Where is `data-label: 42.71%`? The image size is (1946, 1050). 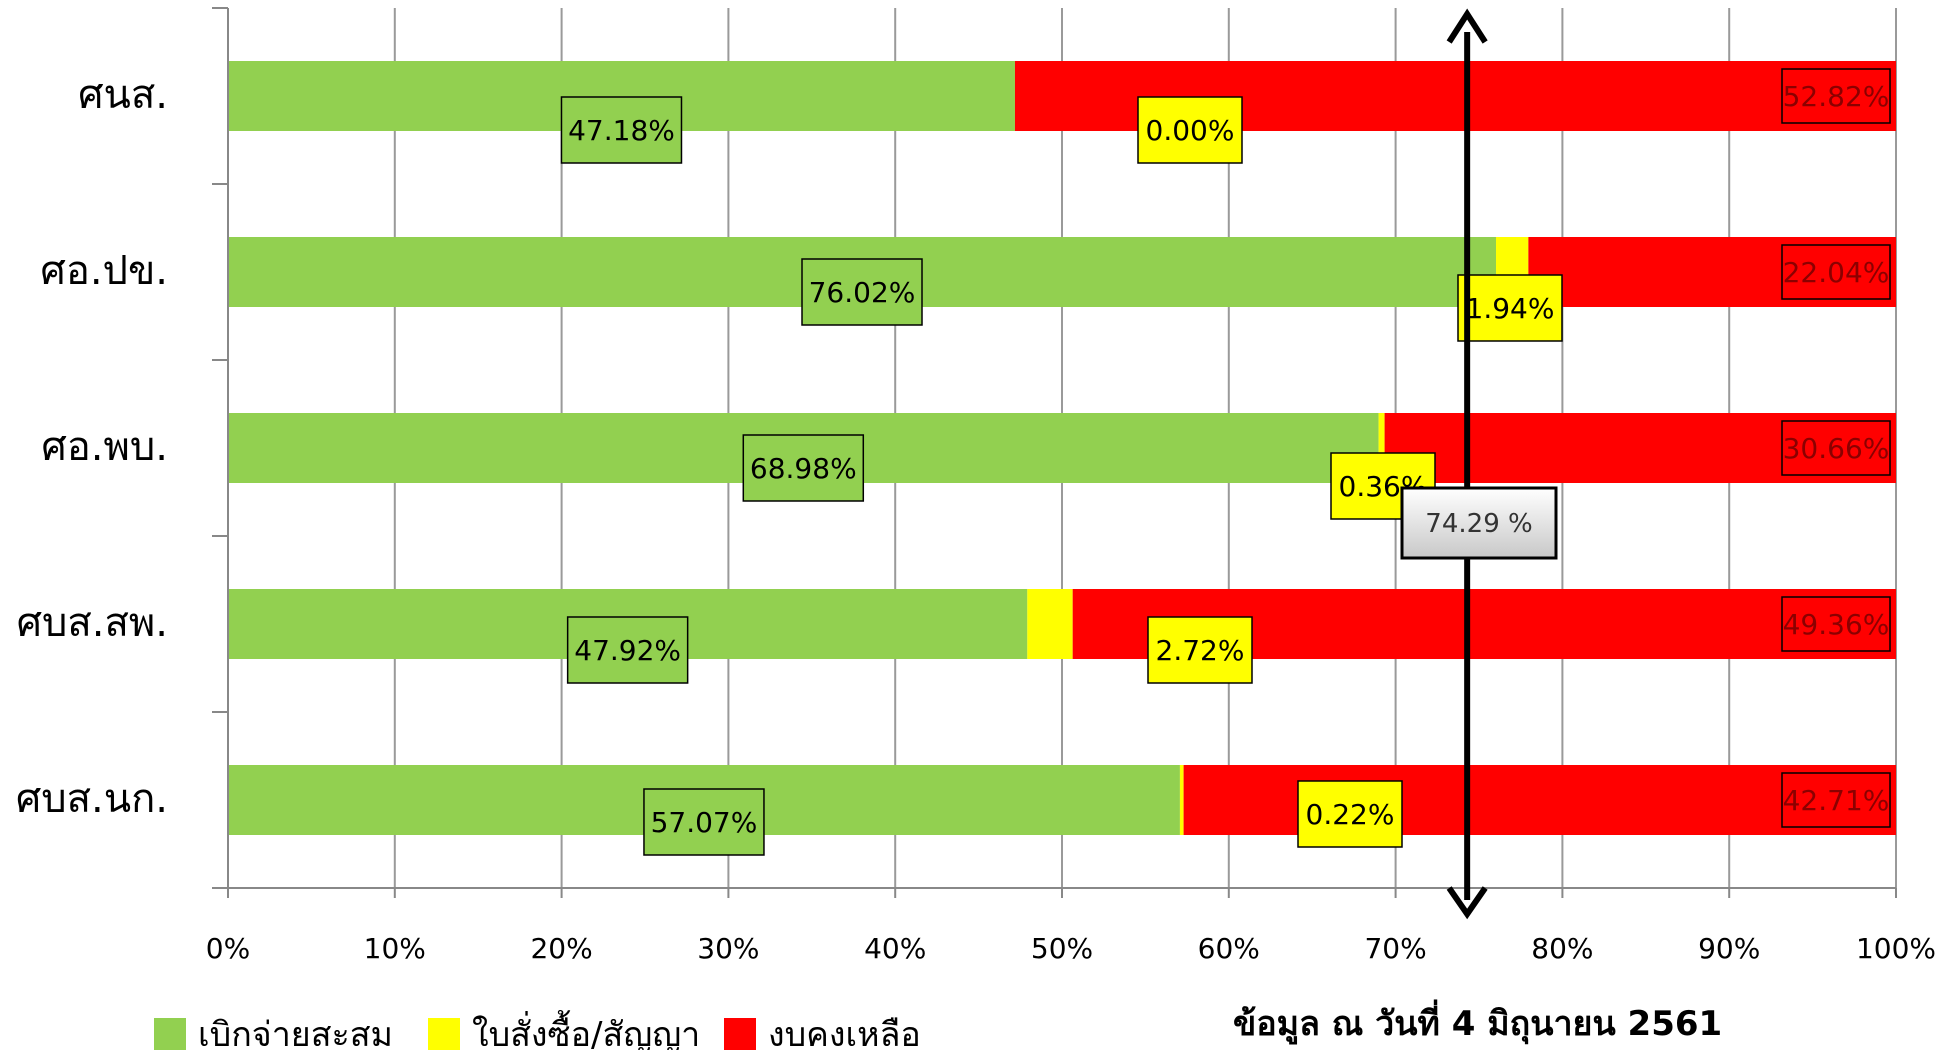
data-label: 42.71% is located at coordinates (1836, 800).